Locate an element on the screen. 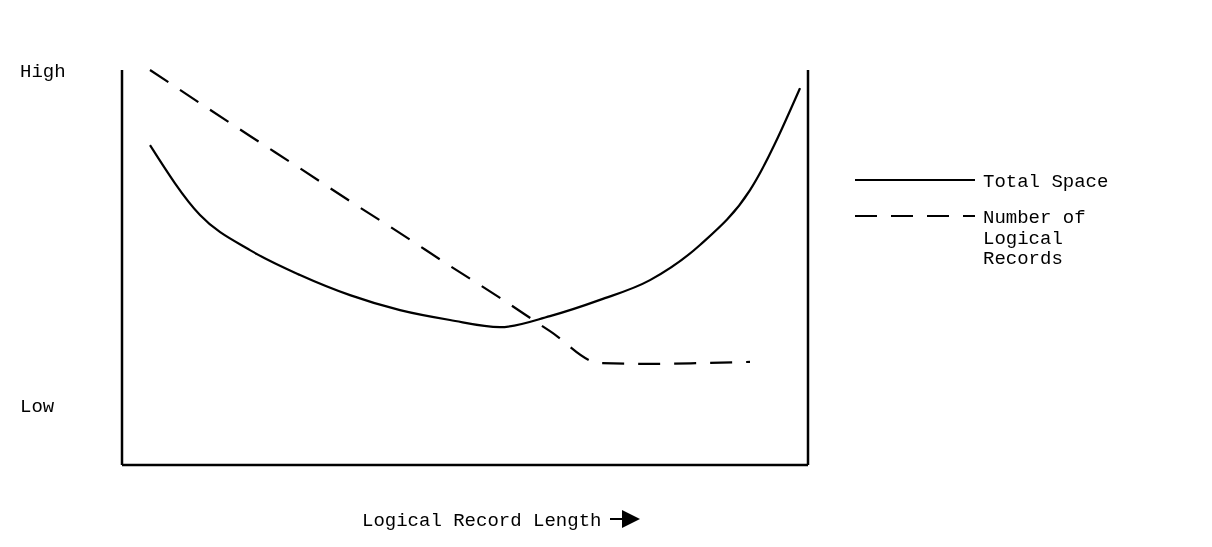  x-axis-title: Logical Record Length is located at coordinates (482, 520).